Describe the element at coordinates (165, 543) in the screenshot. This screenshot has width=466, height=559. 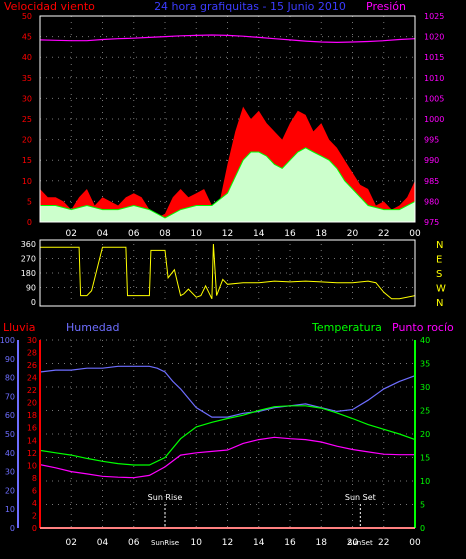
I see `sun-axis-label: SunRise` at that location.